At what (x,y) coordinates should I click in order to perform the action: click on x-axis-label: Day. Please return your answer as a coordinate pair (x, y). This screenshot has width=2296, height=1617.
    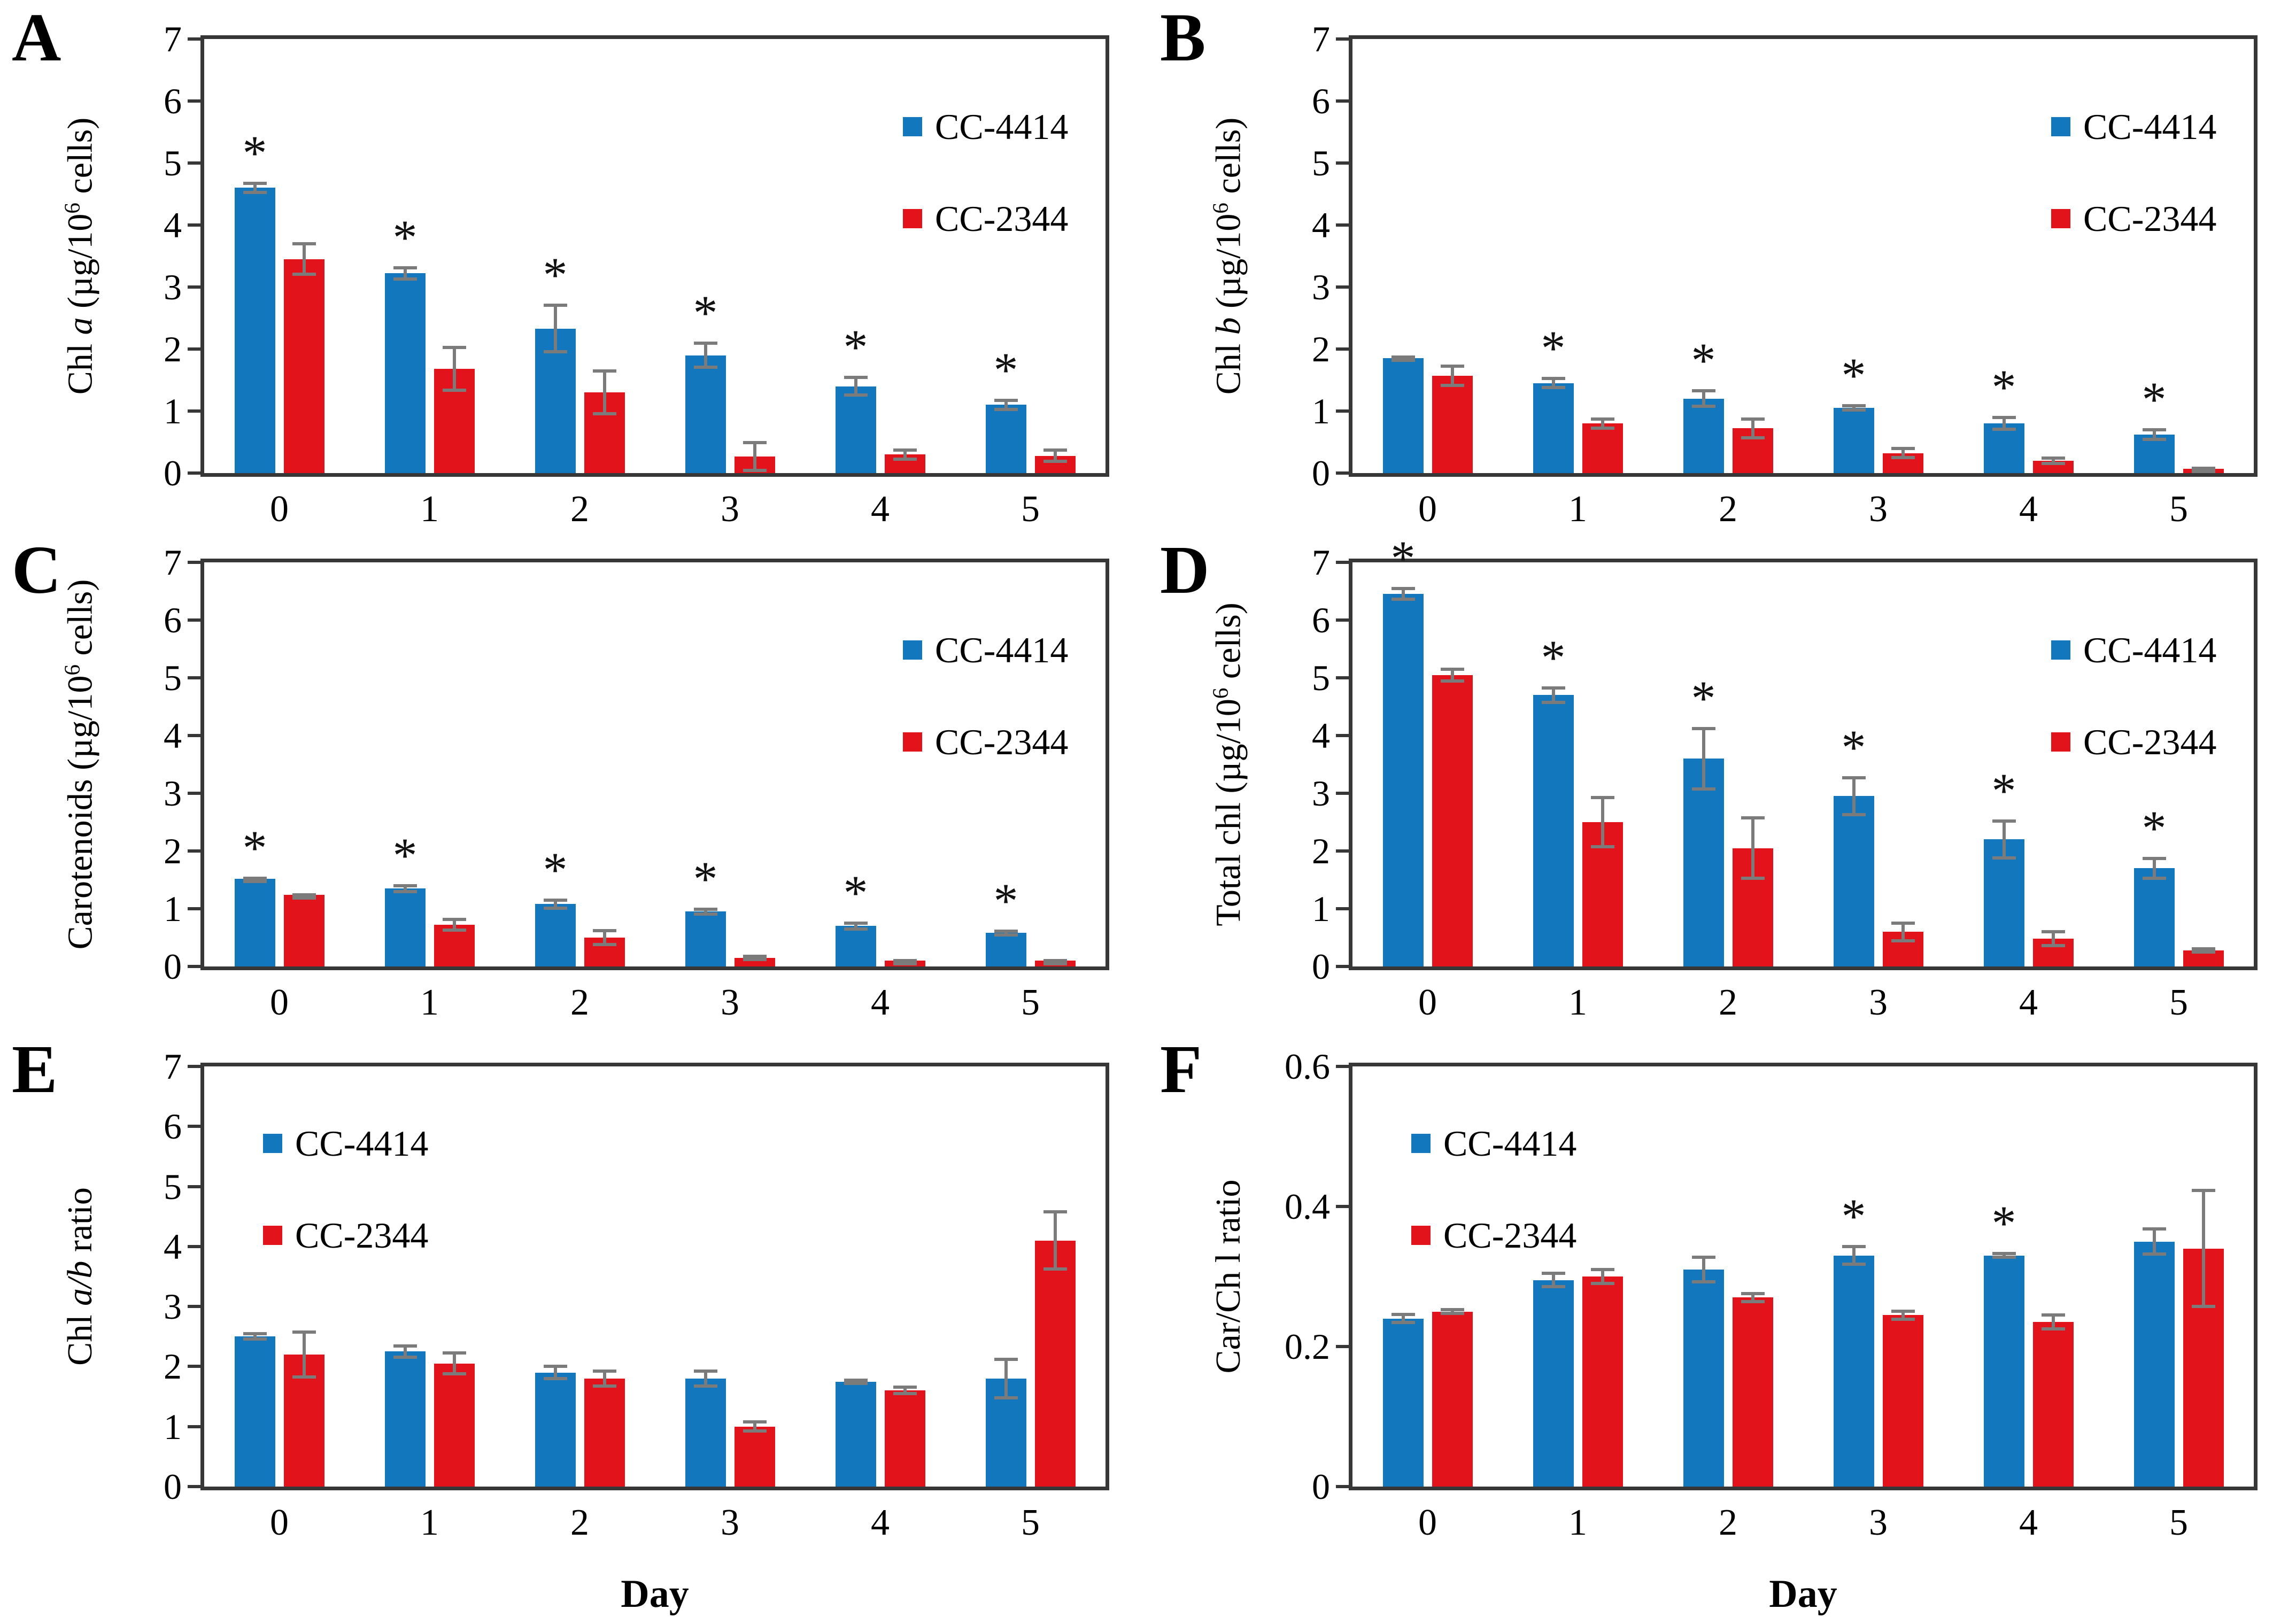
    Looking at the image, I should click on (655, 1594).